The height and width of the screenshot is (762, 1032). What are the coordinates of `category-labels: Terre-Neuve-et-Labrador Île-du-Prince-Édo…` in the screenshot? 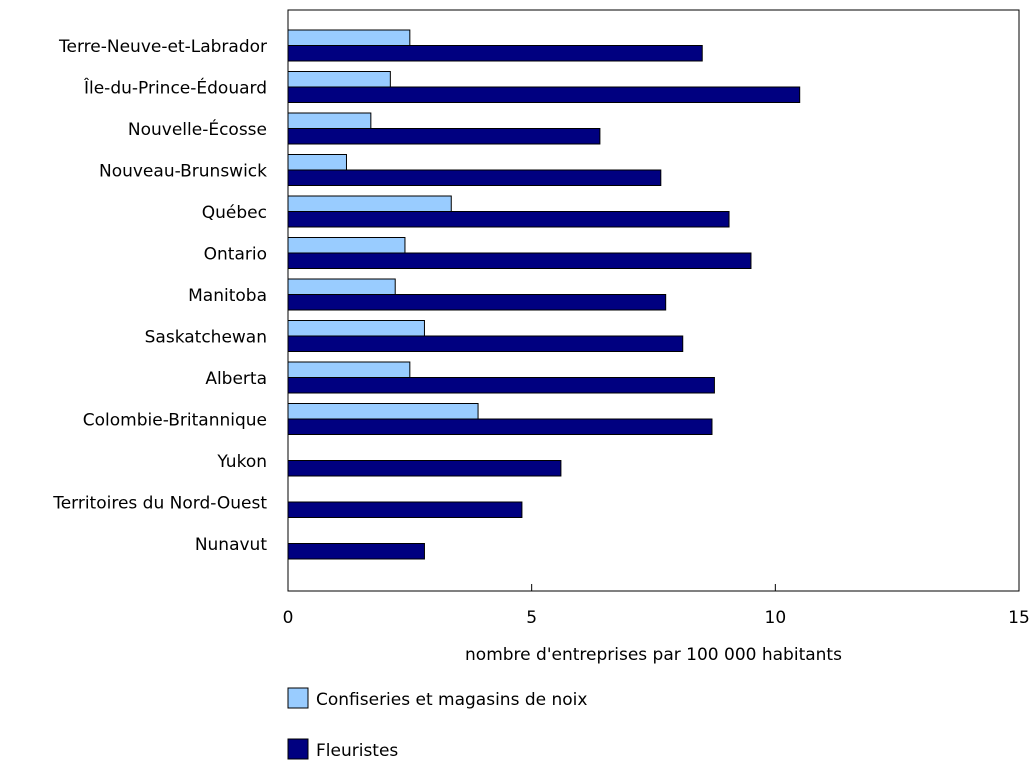 It's located at (159, 296).